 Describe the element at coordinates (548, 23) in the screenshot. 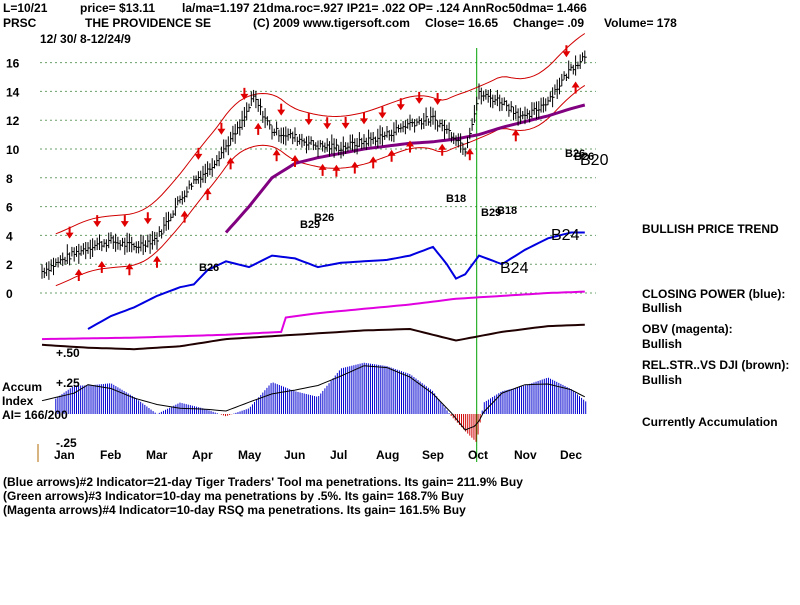

I see `change-value: Change= .09` at that location.